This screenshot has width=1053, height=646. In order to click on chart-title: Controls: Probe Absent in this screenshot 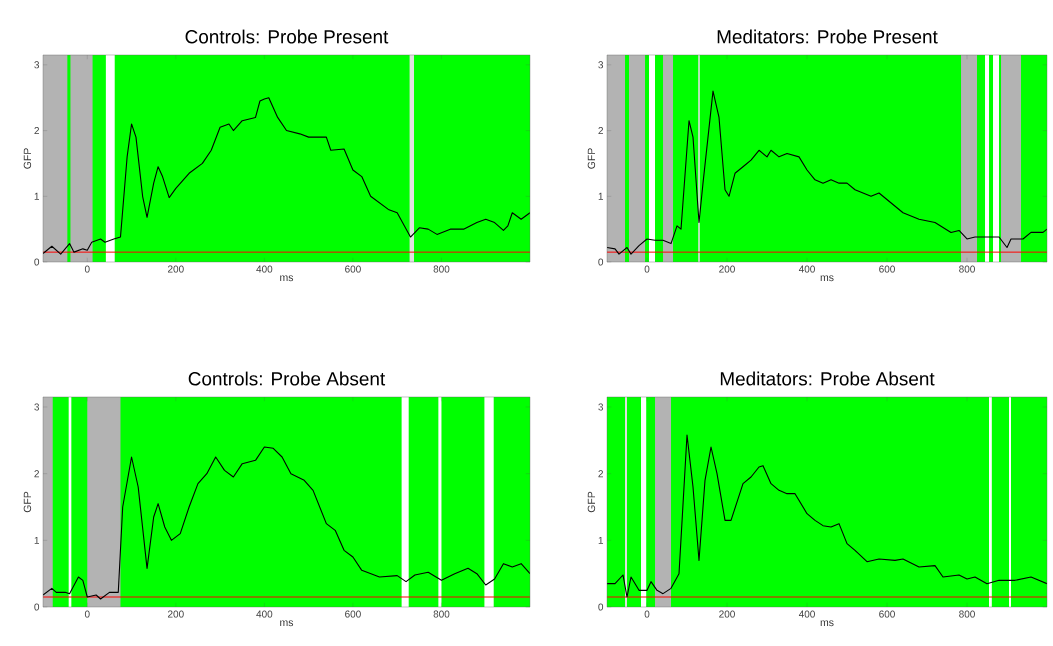, I will do `click(287, 378)`.